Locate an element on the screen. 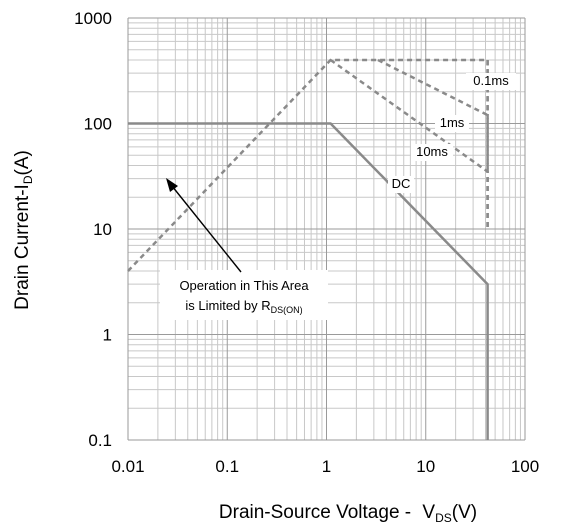  y-tick-label: 10 is located at coordinates (102, 229).